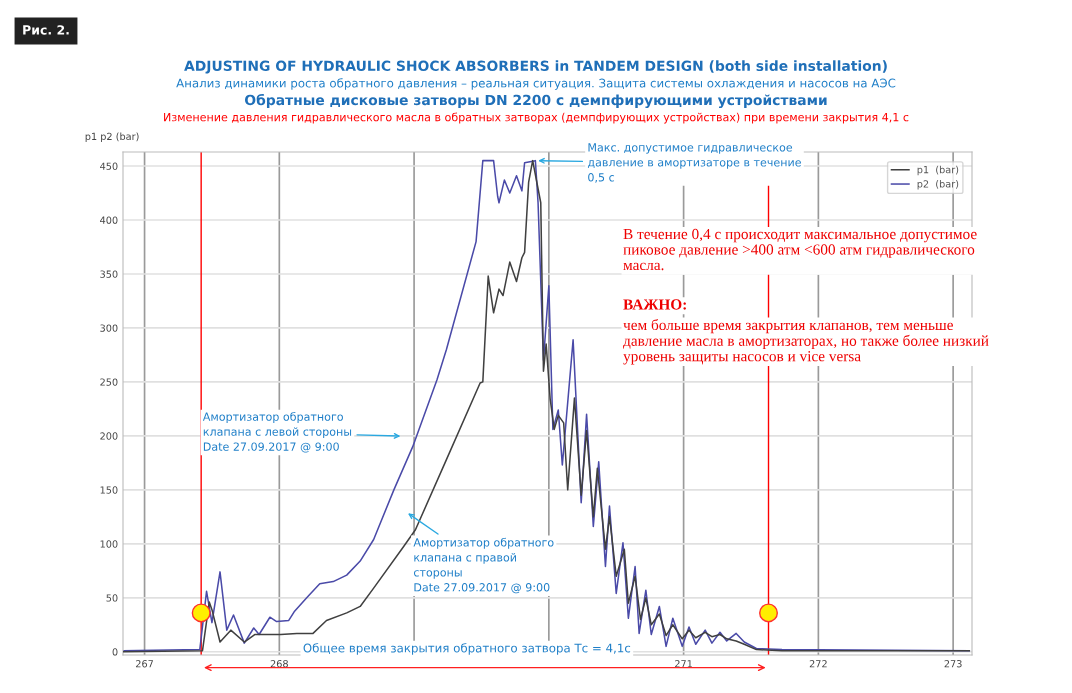  Describe the element at coordinates (109, 544) in the screenshot. I see `y-tick-label: 100` at that location.